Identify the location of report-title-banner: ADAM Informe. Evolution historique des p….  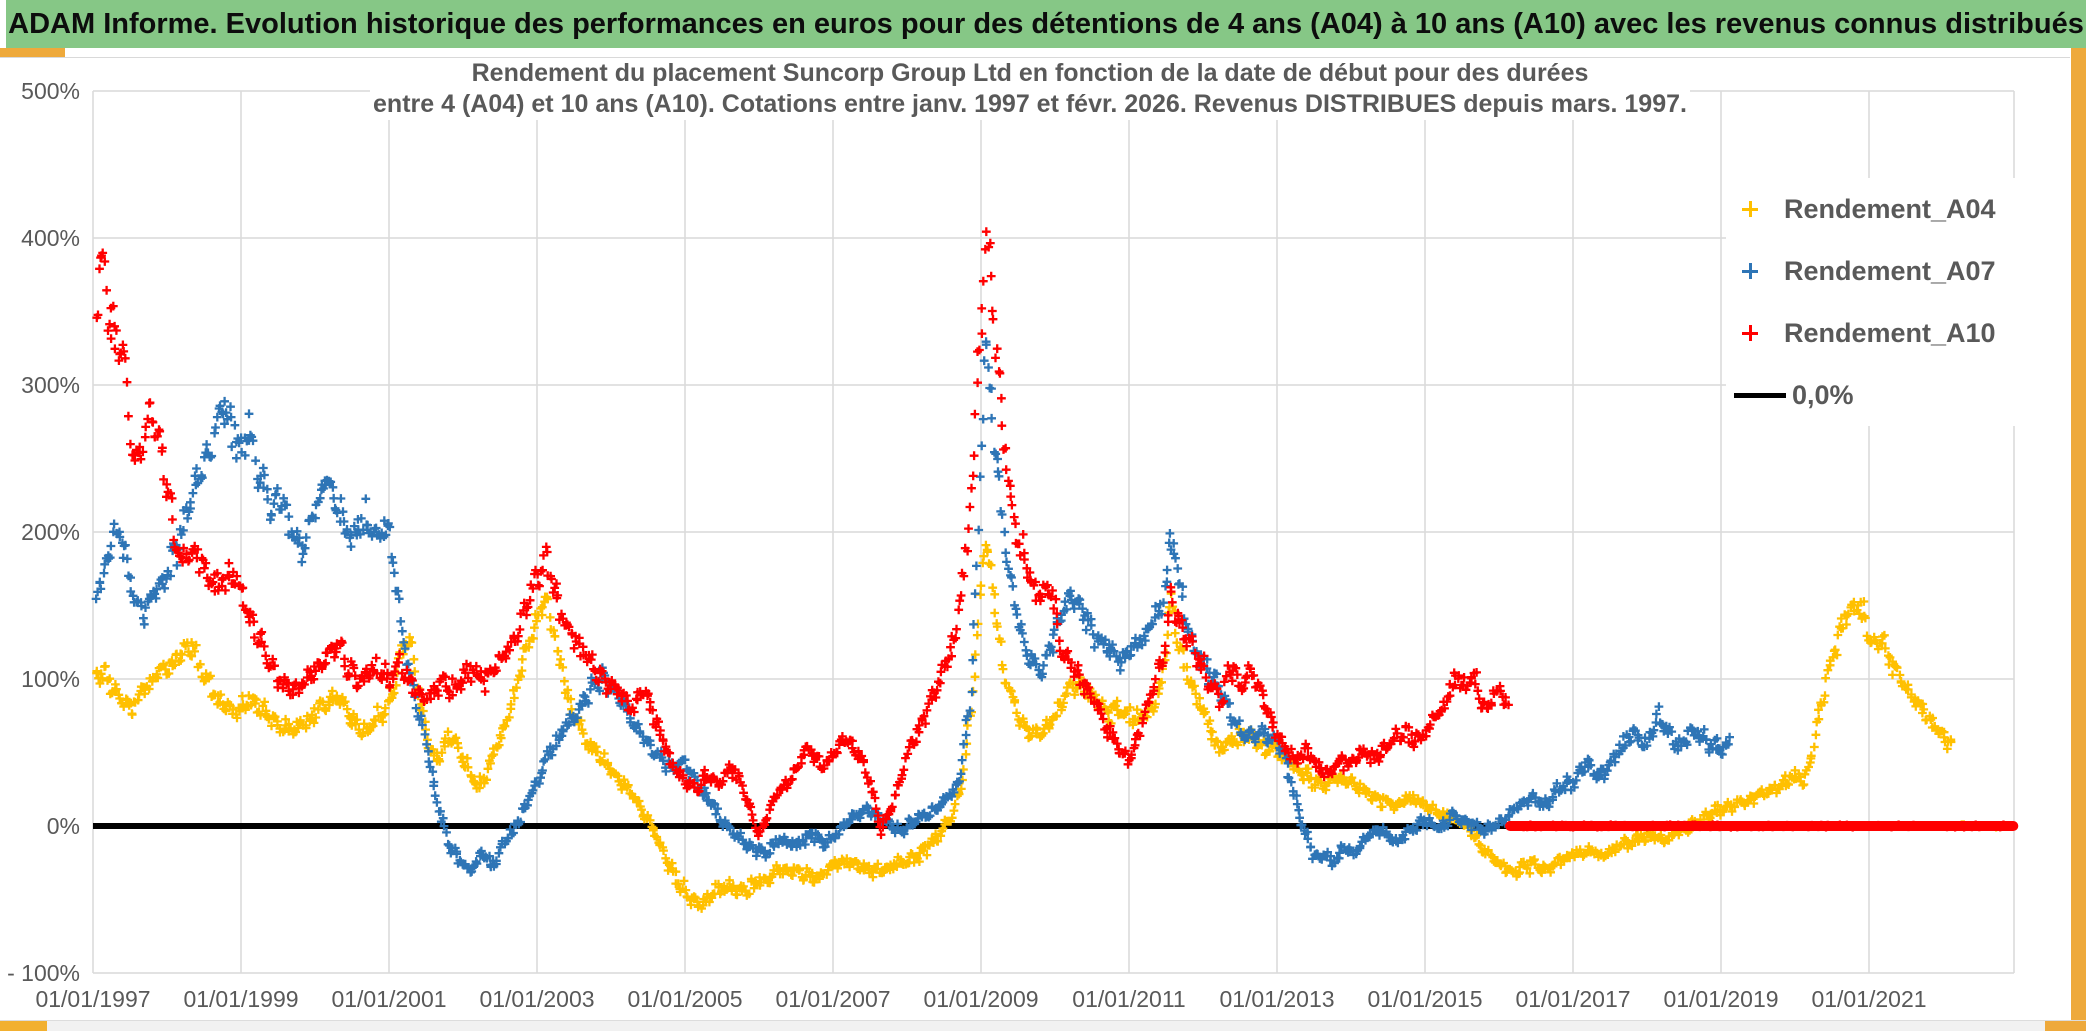
(1046, 24).